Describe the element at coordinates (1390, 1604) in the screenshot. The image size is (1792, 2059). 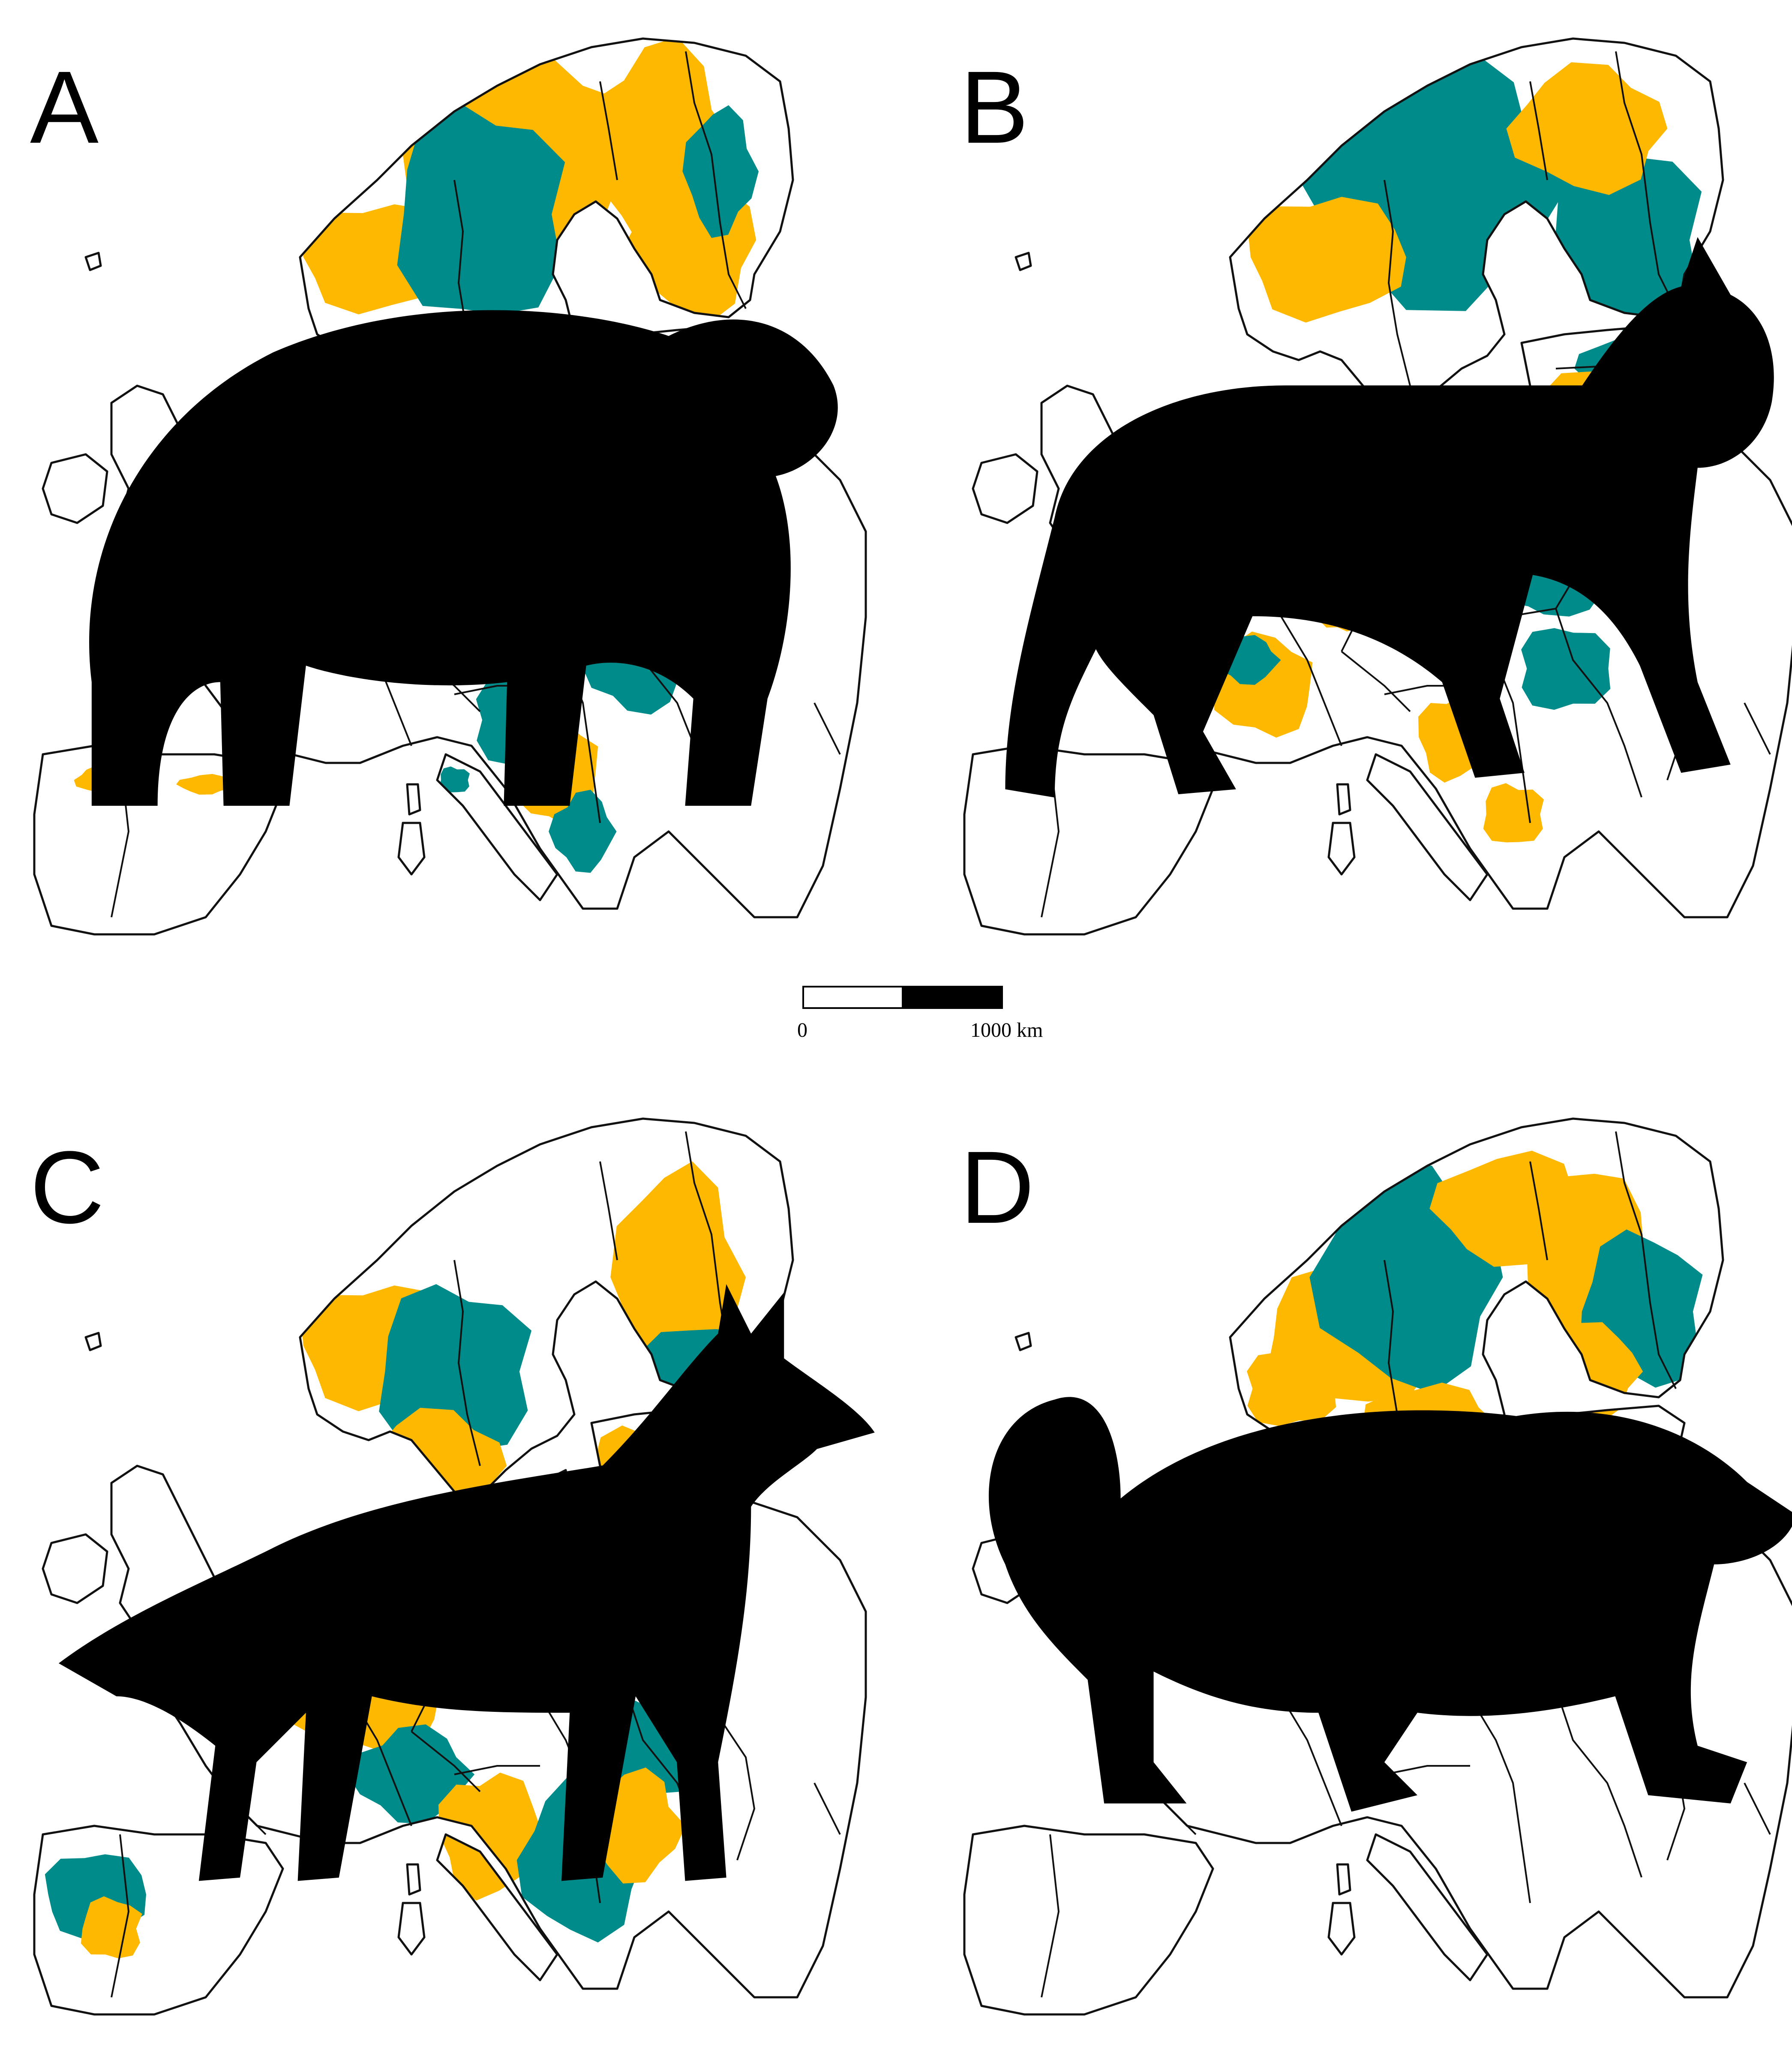
I see `wolverine-icon` at that location.